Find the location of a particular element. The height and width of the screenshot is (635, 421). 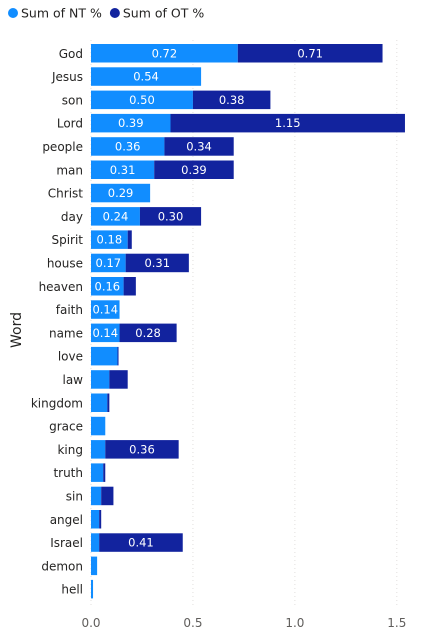

category-label: Lord is located at coordinates (70, 124).